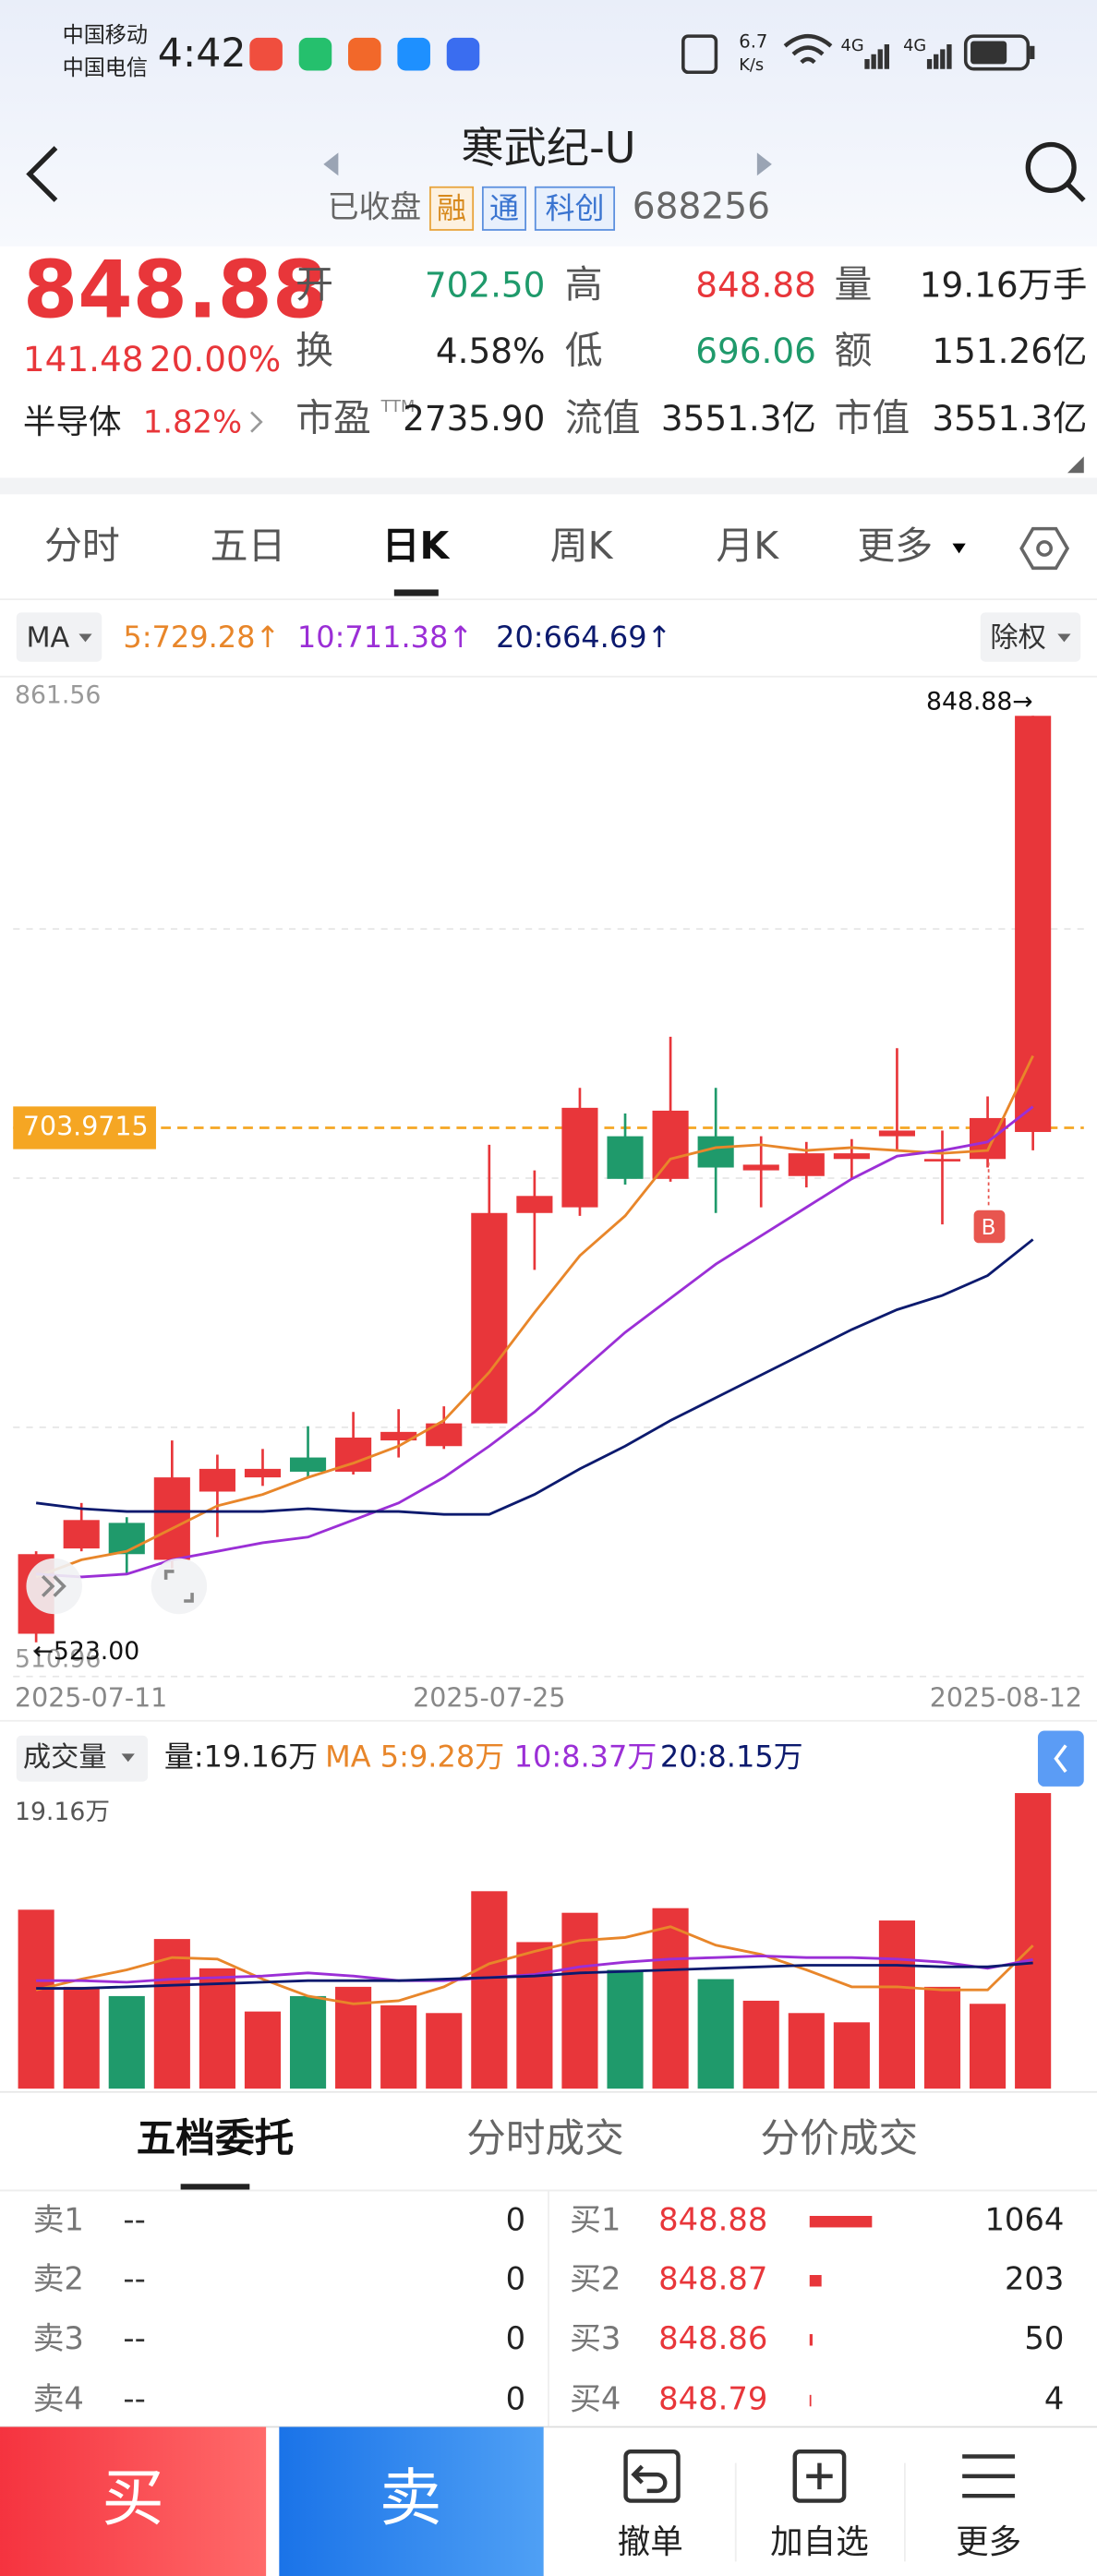  Describe the element at coordinates (134, 2399) in the screenshot. I see `ob-price: --` at that location.